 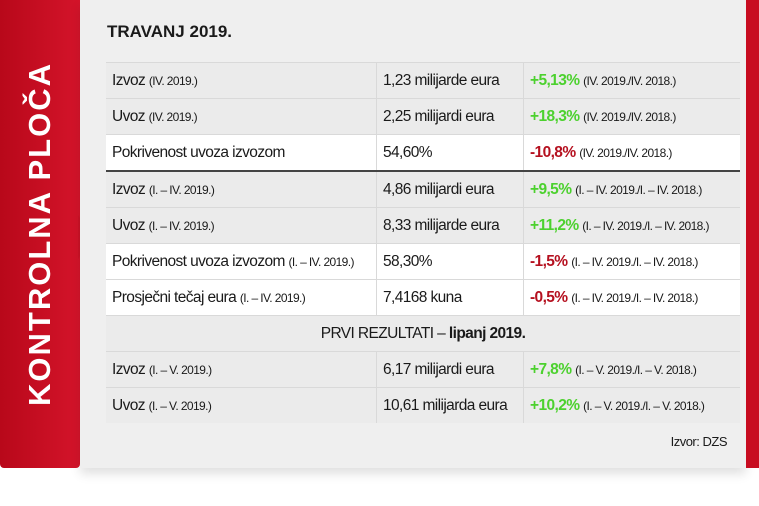 What do you see at coordinates (450, 297) in the screenshot?
I see `row-value: 7,4168 kuna` at bounding box center [450, 297].